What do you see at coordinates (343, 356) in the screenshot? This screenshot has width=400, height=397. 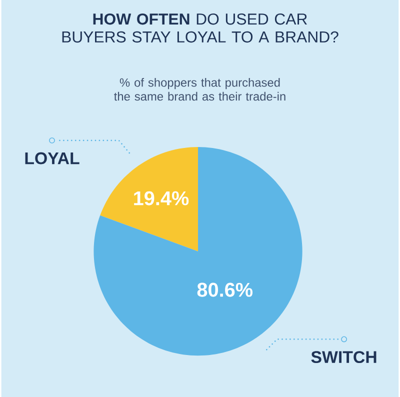 I see `legend-label: SWITCH` at bounding box center [343, 356].